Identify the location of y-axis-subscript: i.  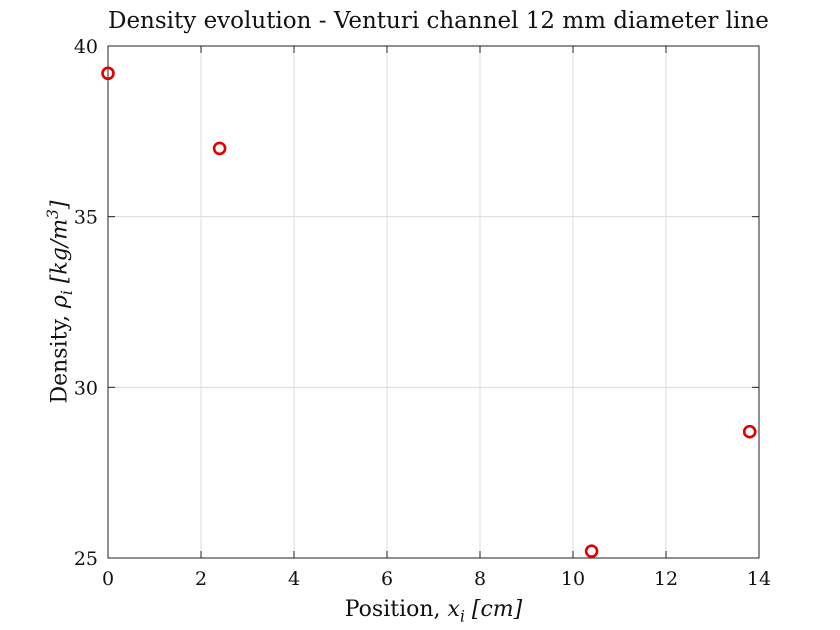
(66, 293).